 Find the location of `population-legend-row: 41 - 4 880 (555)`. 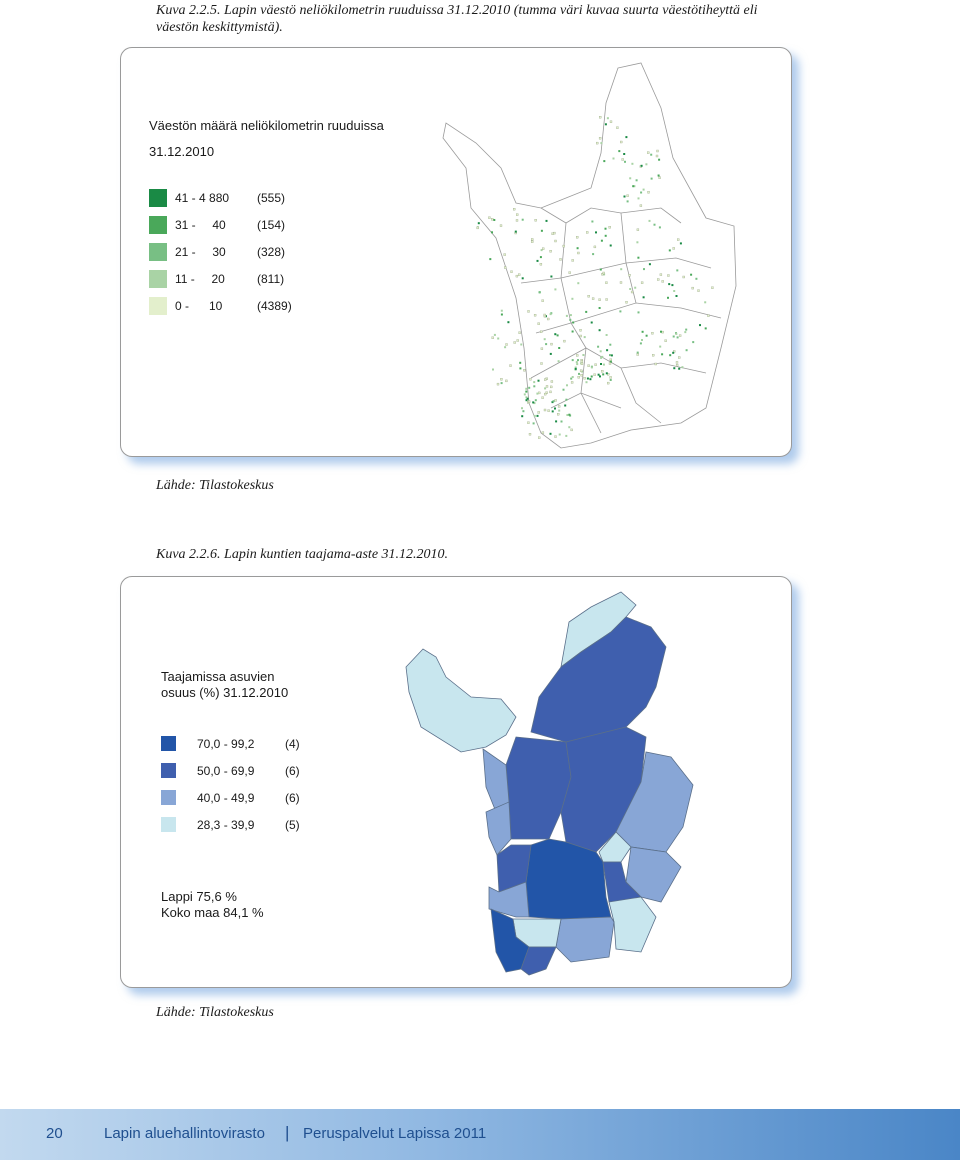

population-legend-row: 41 - 4 880 (555) is located at coordinates (259, 198).